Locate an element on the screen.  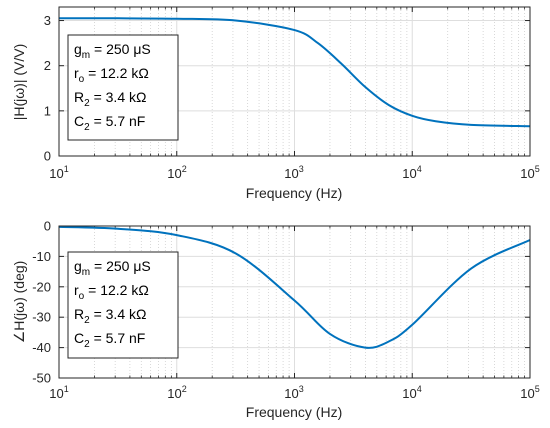
y-axis-label: |H(jω)| (V/V) is located at coordinates (19, 82).